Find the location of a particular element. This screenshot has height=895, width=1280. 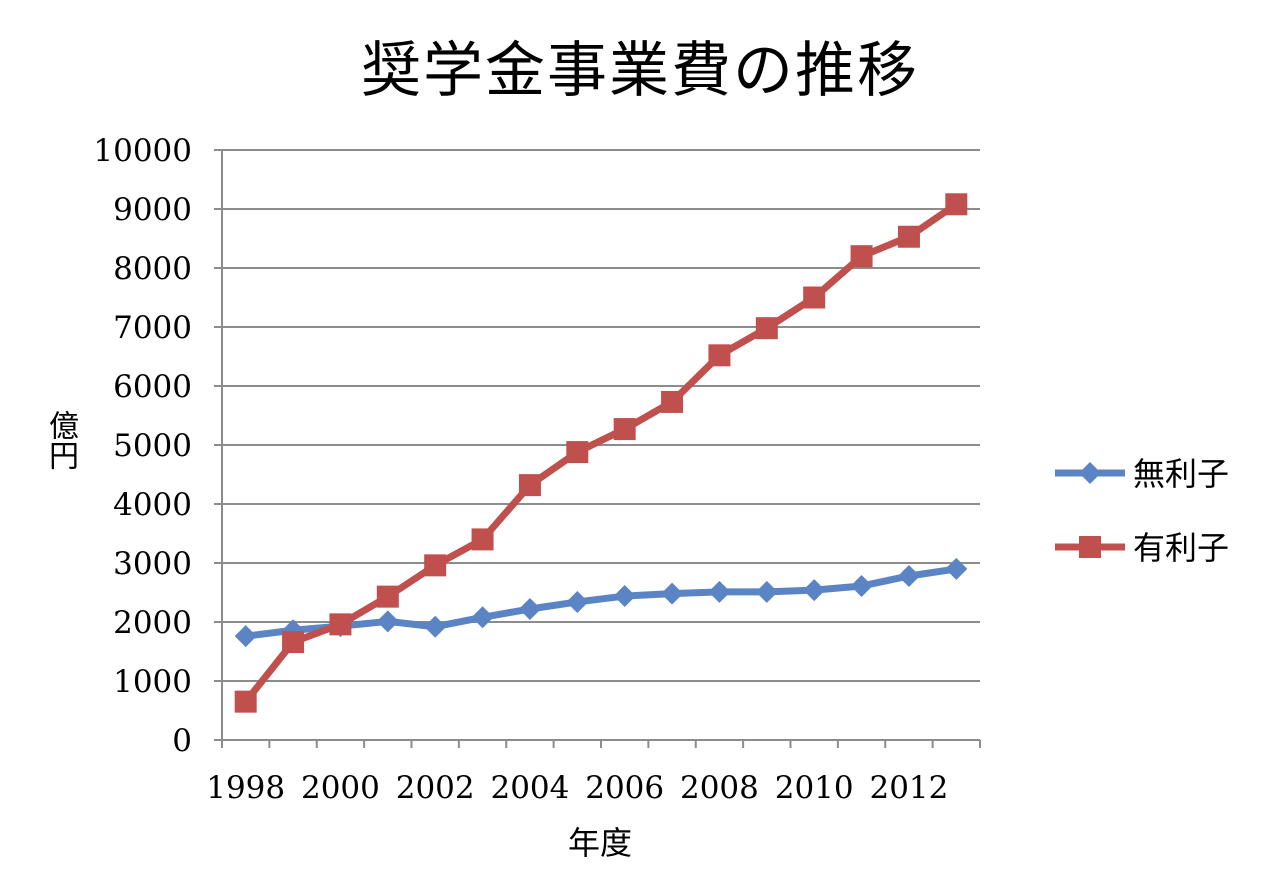

x-tick-label: 2008 is located at coordinates (719, 788).